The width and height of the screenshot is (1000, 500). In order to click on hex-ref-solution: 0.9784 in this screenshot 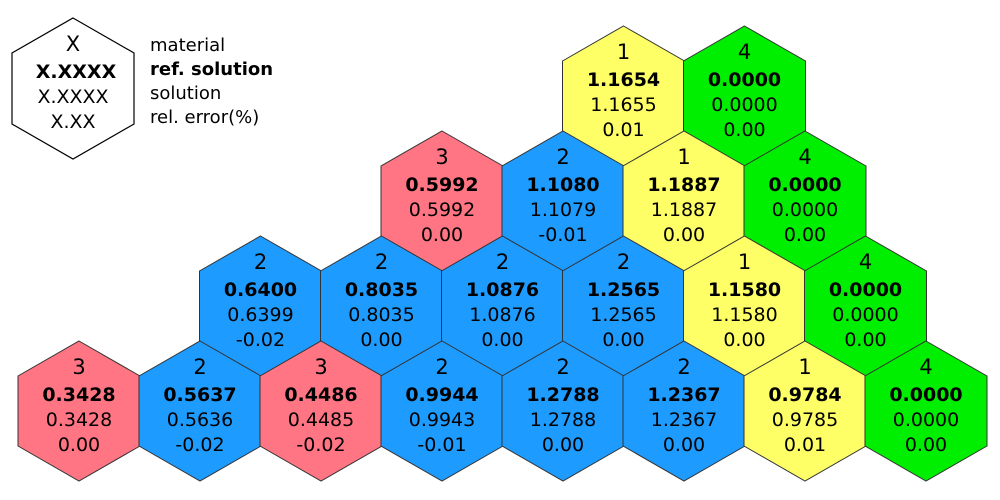, I will do `click(804, 395)`.